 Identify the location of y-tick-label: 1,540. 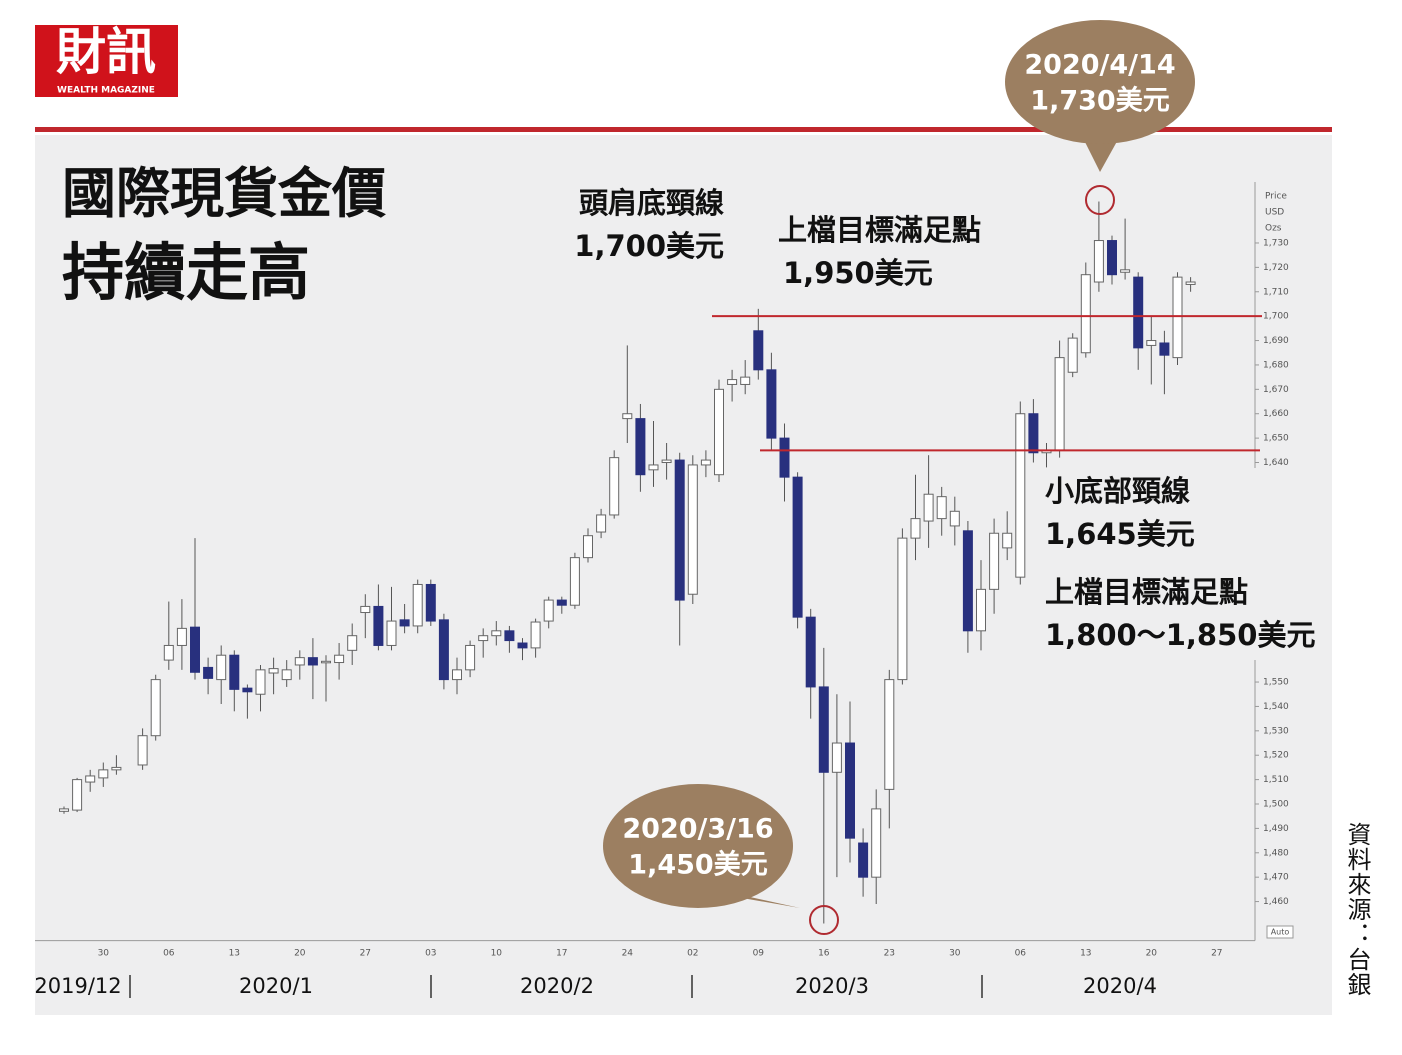
(1276, 707).